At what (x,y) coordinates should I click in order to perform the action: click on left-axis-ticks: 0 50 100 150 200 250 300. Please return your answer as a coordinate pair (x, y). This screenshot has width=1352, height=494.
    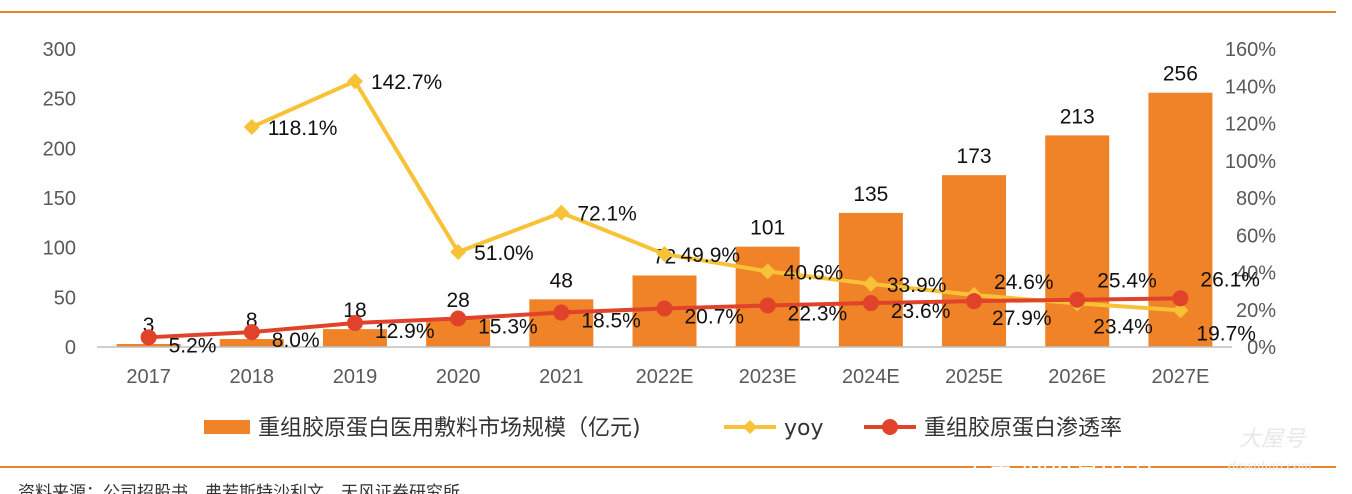
    Looking at the image, I should click on (59, 199).